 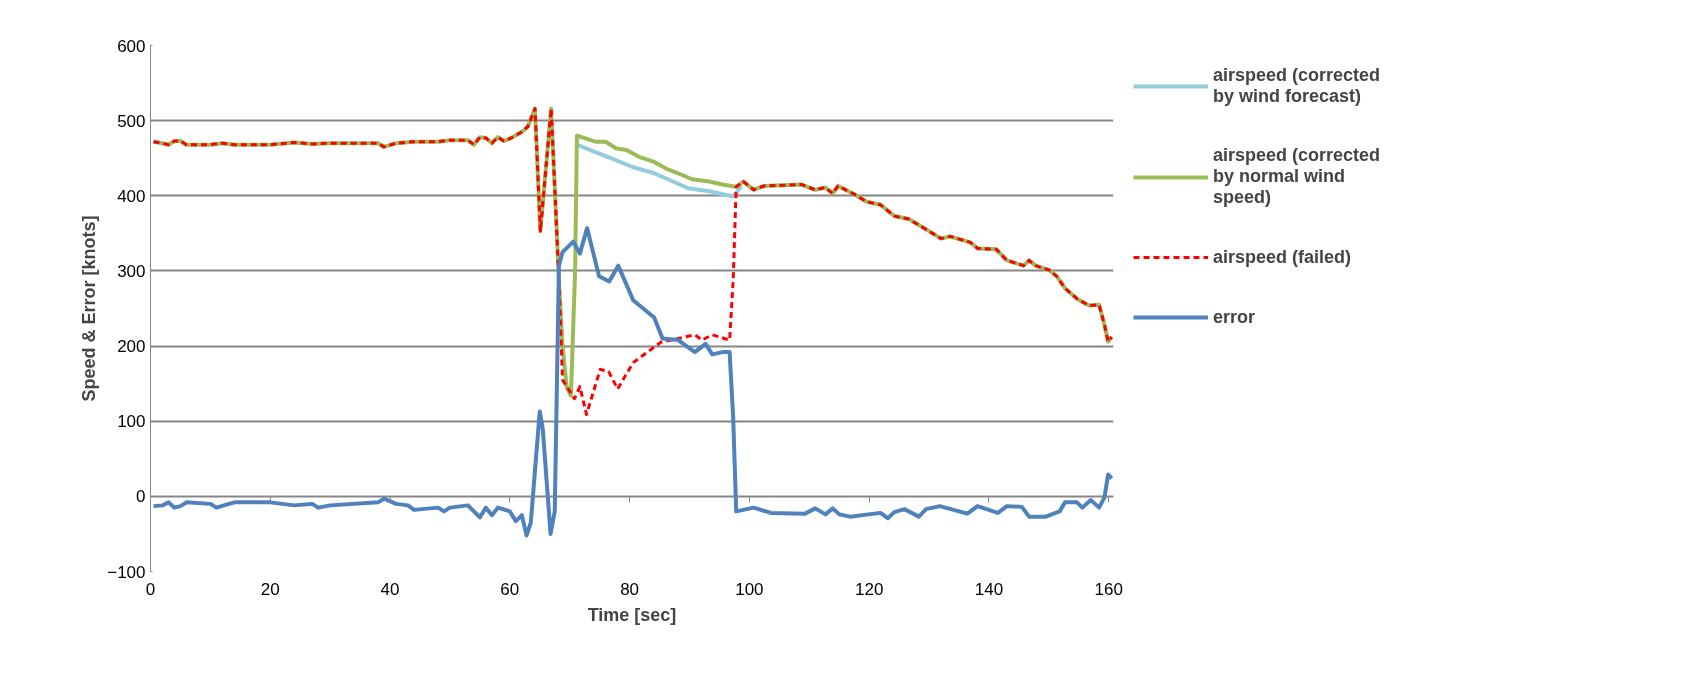 I want to click on y-tick-label: 300, so click(x=131, y=271).